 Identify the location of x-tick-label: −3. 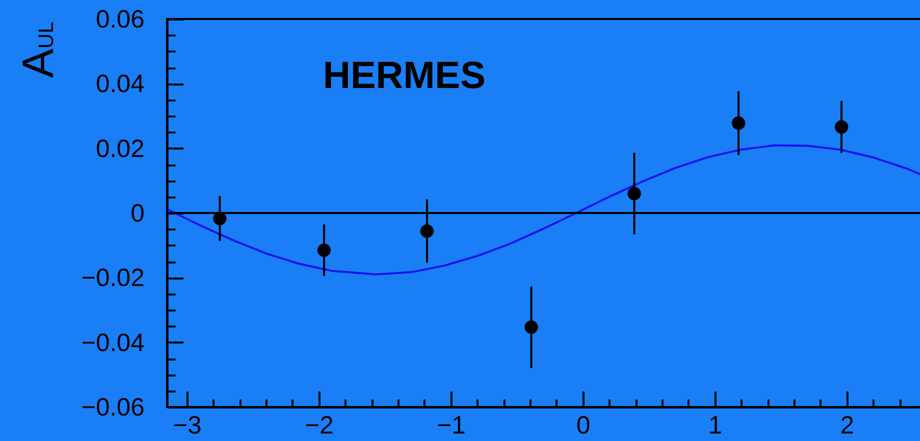
(187, 426).